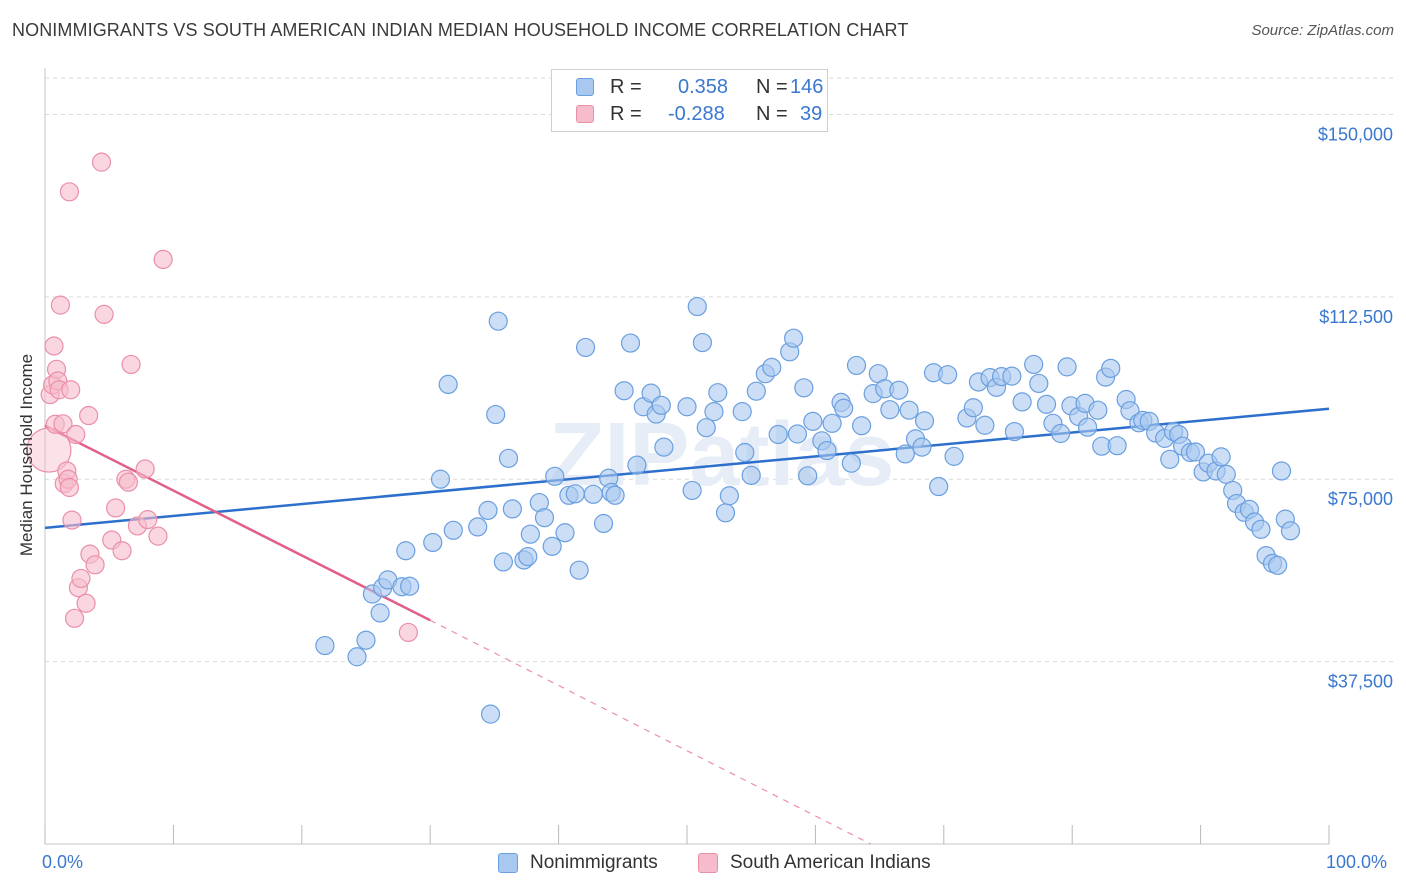 This screenshot has height=892, width=1406. What do you see at coordinates (626, 114) in the screenshot?
I see `legend-r-label: R =` at bounding box center [626, 114].